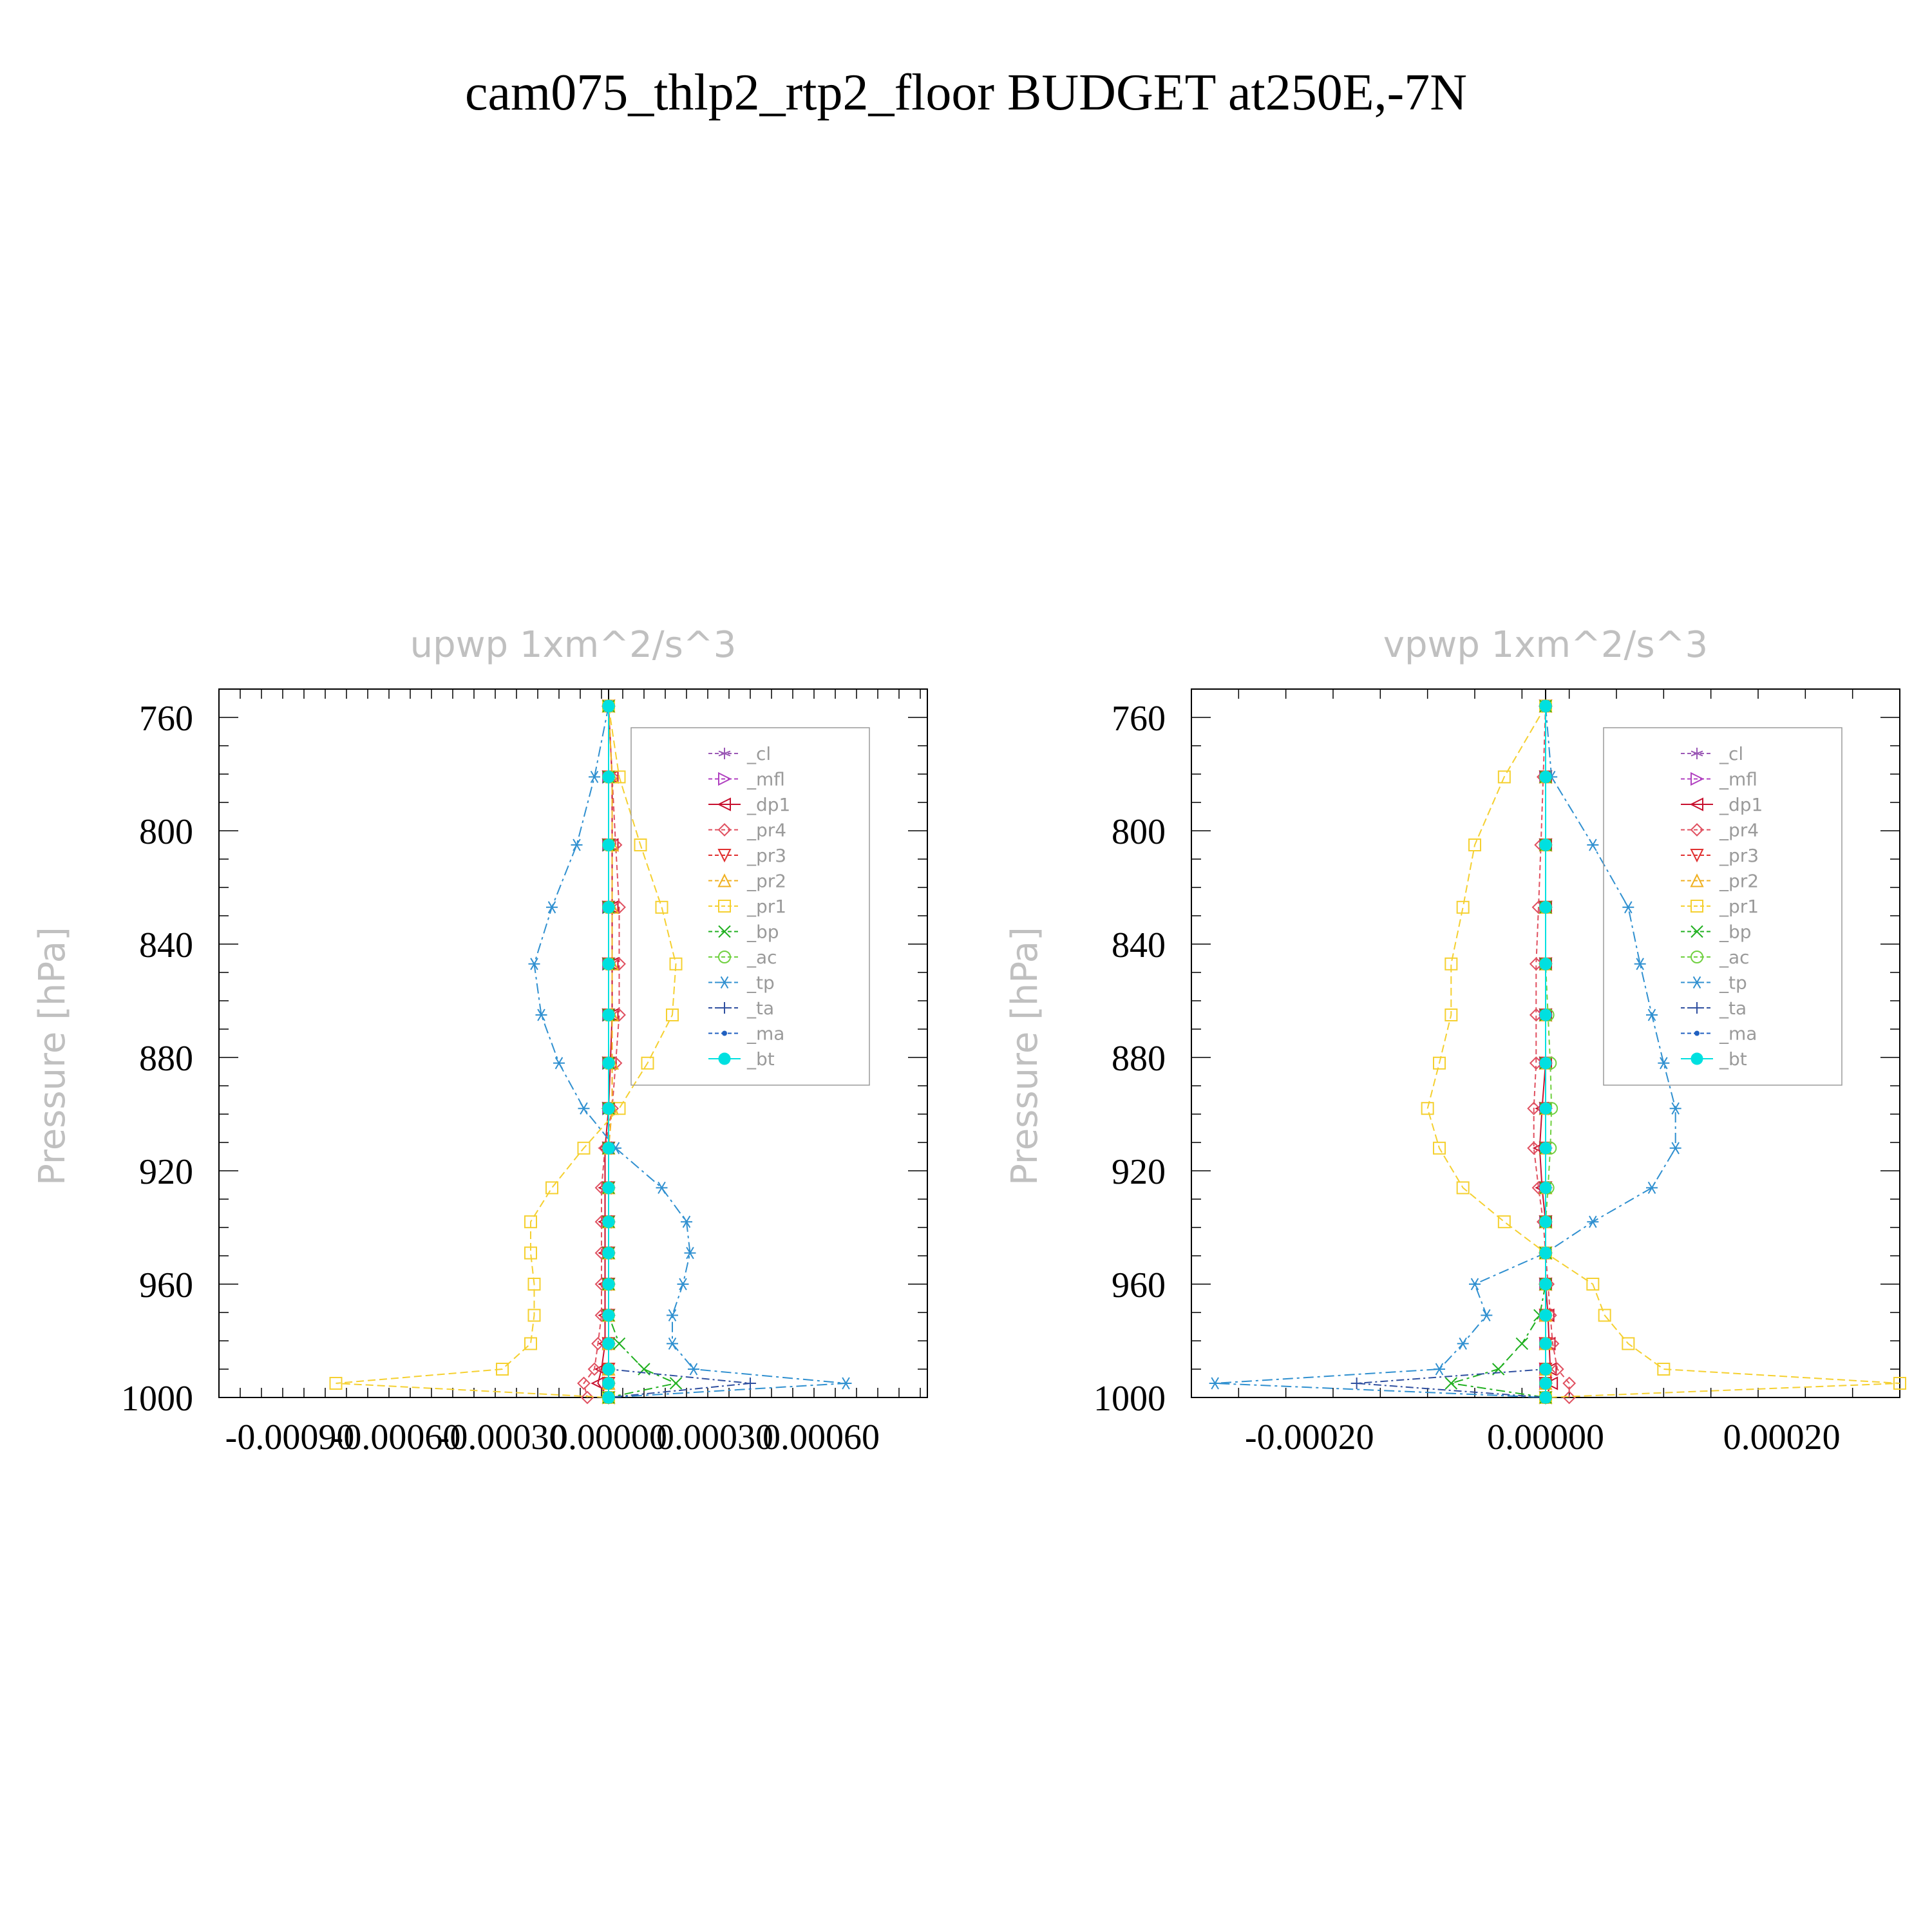  Describe the element at coordinates (1309, 1437) in the screenshot. I see `x-tick-label: -0.00020` at that location.